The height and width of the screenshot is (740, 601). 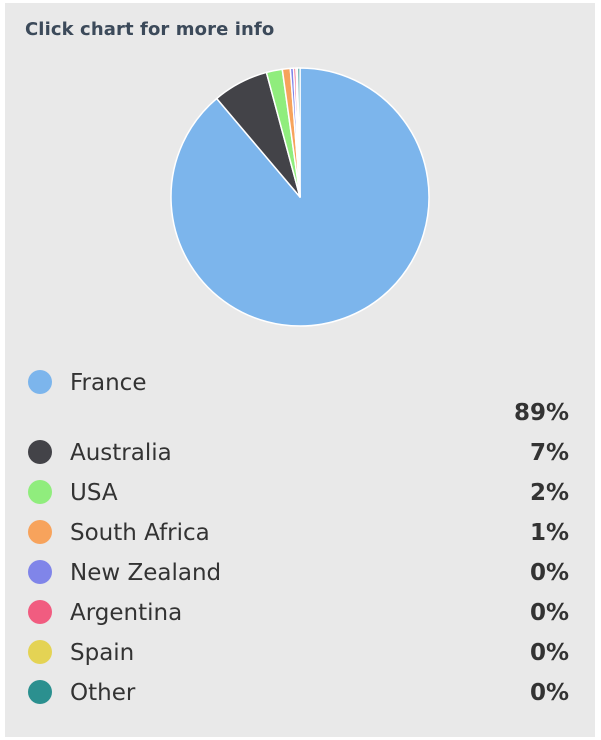 What do you see at coordinates (298, 132) in the screenshot?
I see `pie-slice-other` at bounding box center [298, 132].